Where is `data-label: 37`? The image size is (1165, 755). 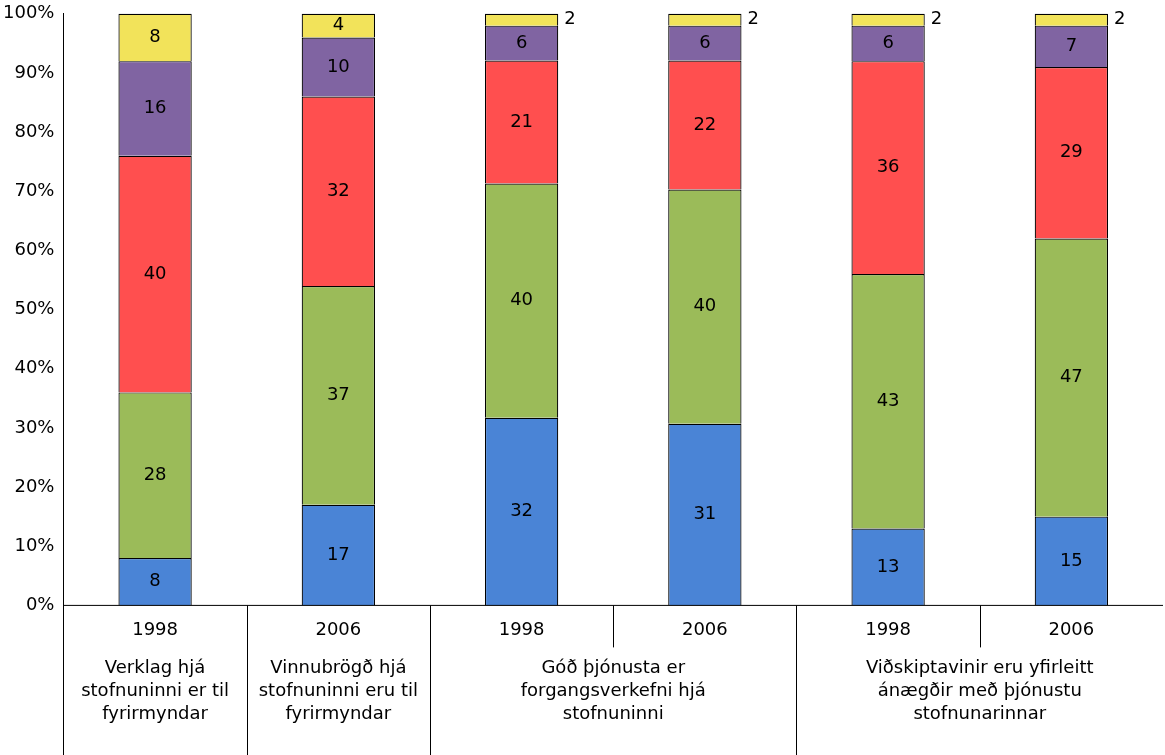
data-label: 37 is located at coordinates (338, 394).